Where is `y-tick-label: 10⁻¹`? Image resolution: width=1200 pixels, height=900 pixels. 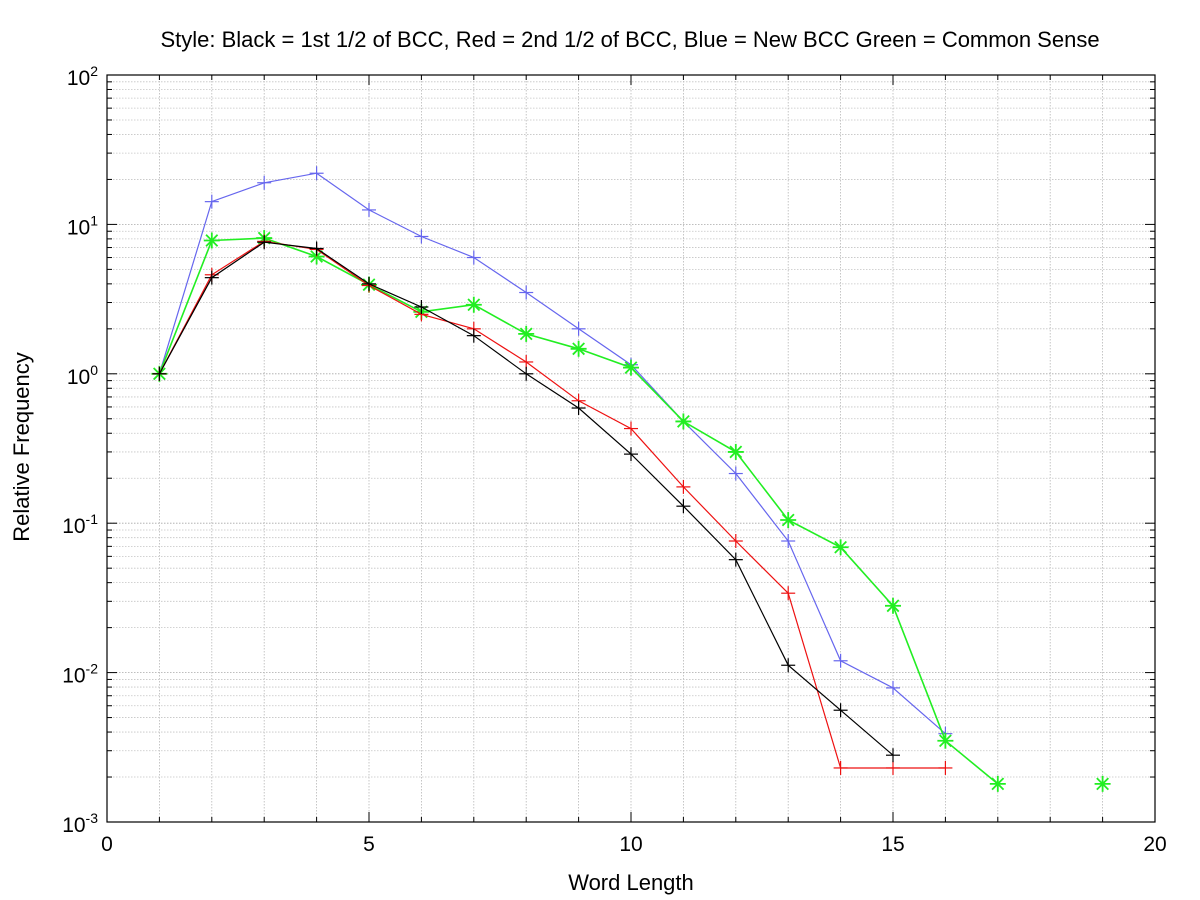
y-tick-label: 10⁻¹ is located at coordinates (80, 524).